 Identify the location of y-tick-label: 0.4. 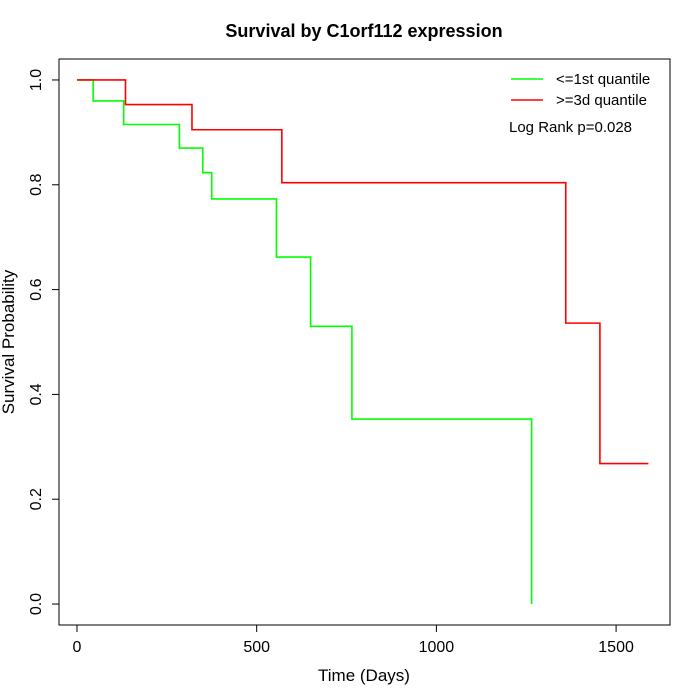
(36, 394).